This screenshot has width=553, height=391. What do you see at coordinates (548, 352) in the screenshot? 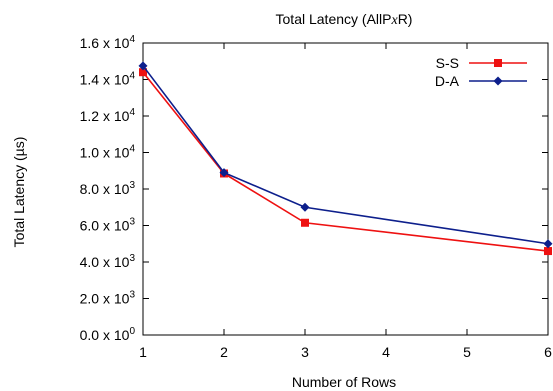
I see `x-tick-label: 6` at bounding box center [548, 352].